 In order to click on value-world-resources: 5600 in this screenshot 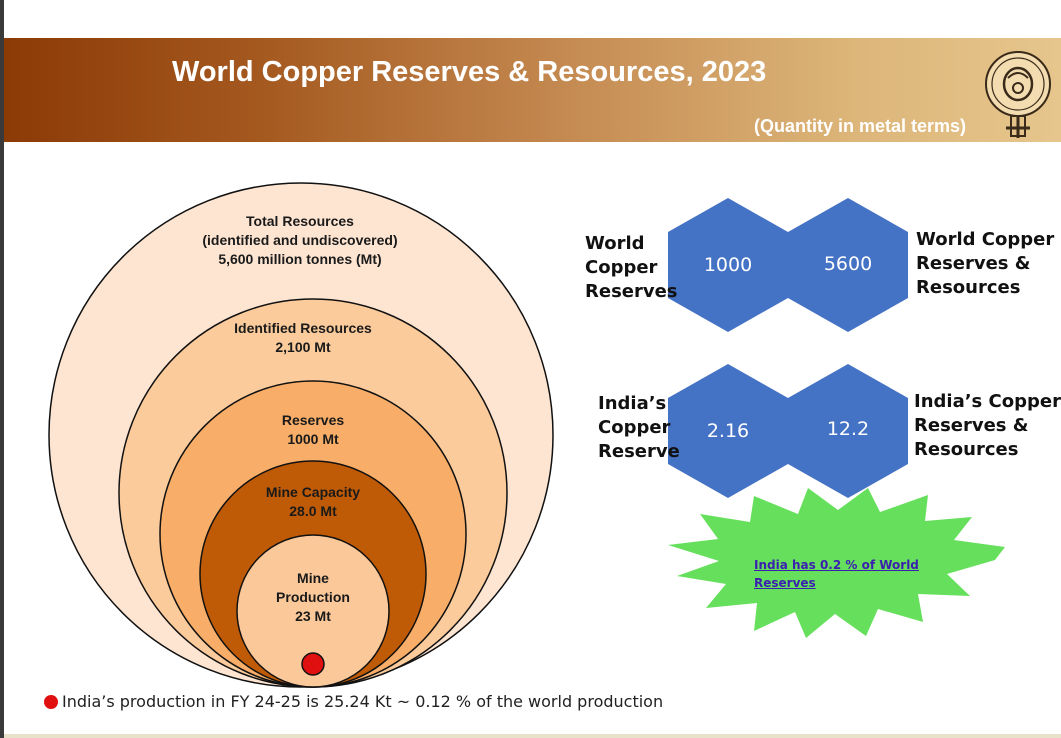, I will do `click(848, 264)`.